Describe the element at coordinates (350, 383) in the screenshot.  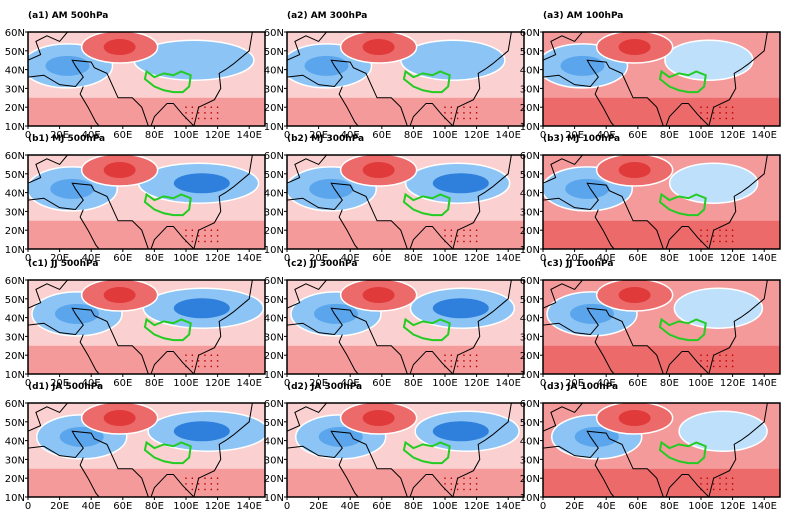
I see `lon-tick-label: 40E` at that location.